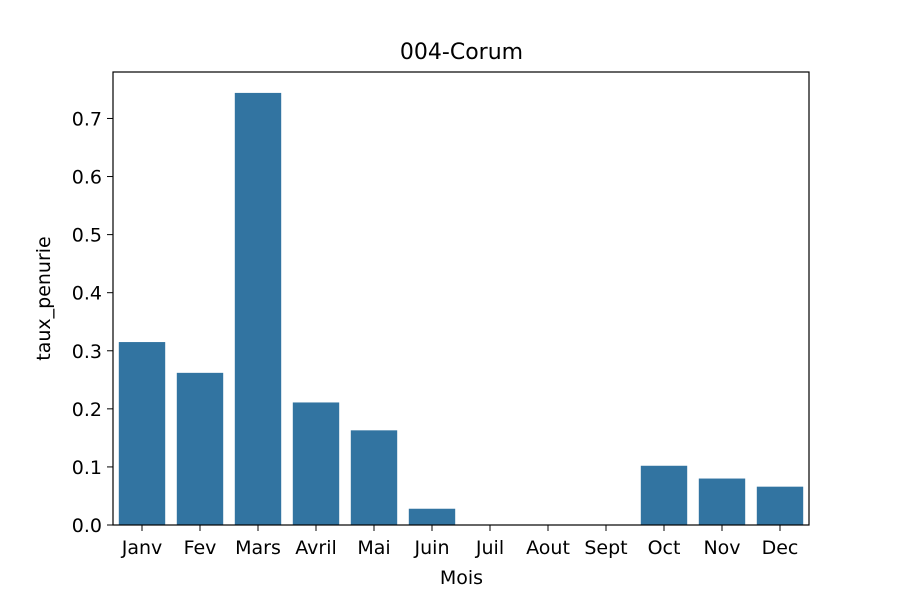  What do you see at coordinates (87, 178) in the screenshot?
I see `y-tick-label: 0.6` at bounding box center [87, 178].